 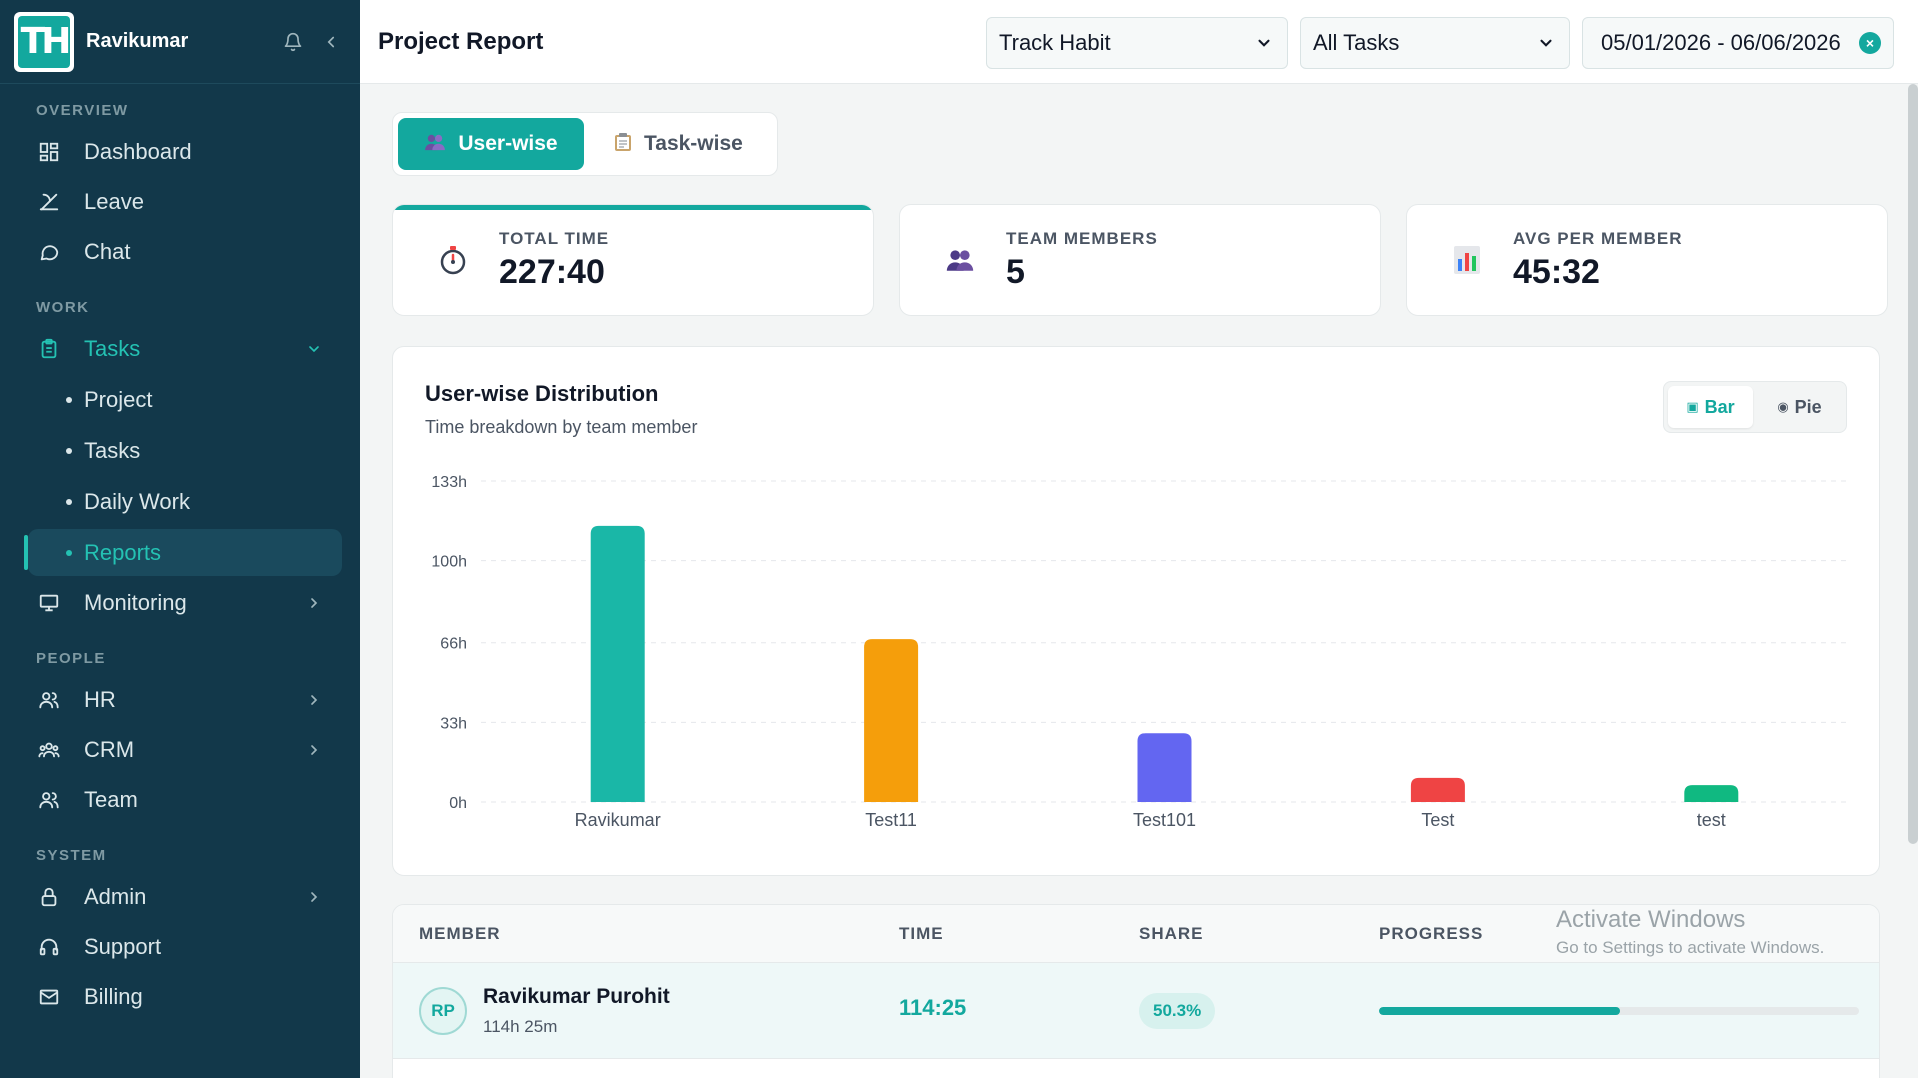 What do you see at coordinates (1755, 407) in the screenshot?
I see `chart-type-toggle: ▣ Bar ◉ Pie` at bounding box center [1755, 407].